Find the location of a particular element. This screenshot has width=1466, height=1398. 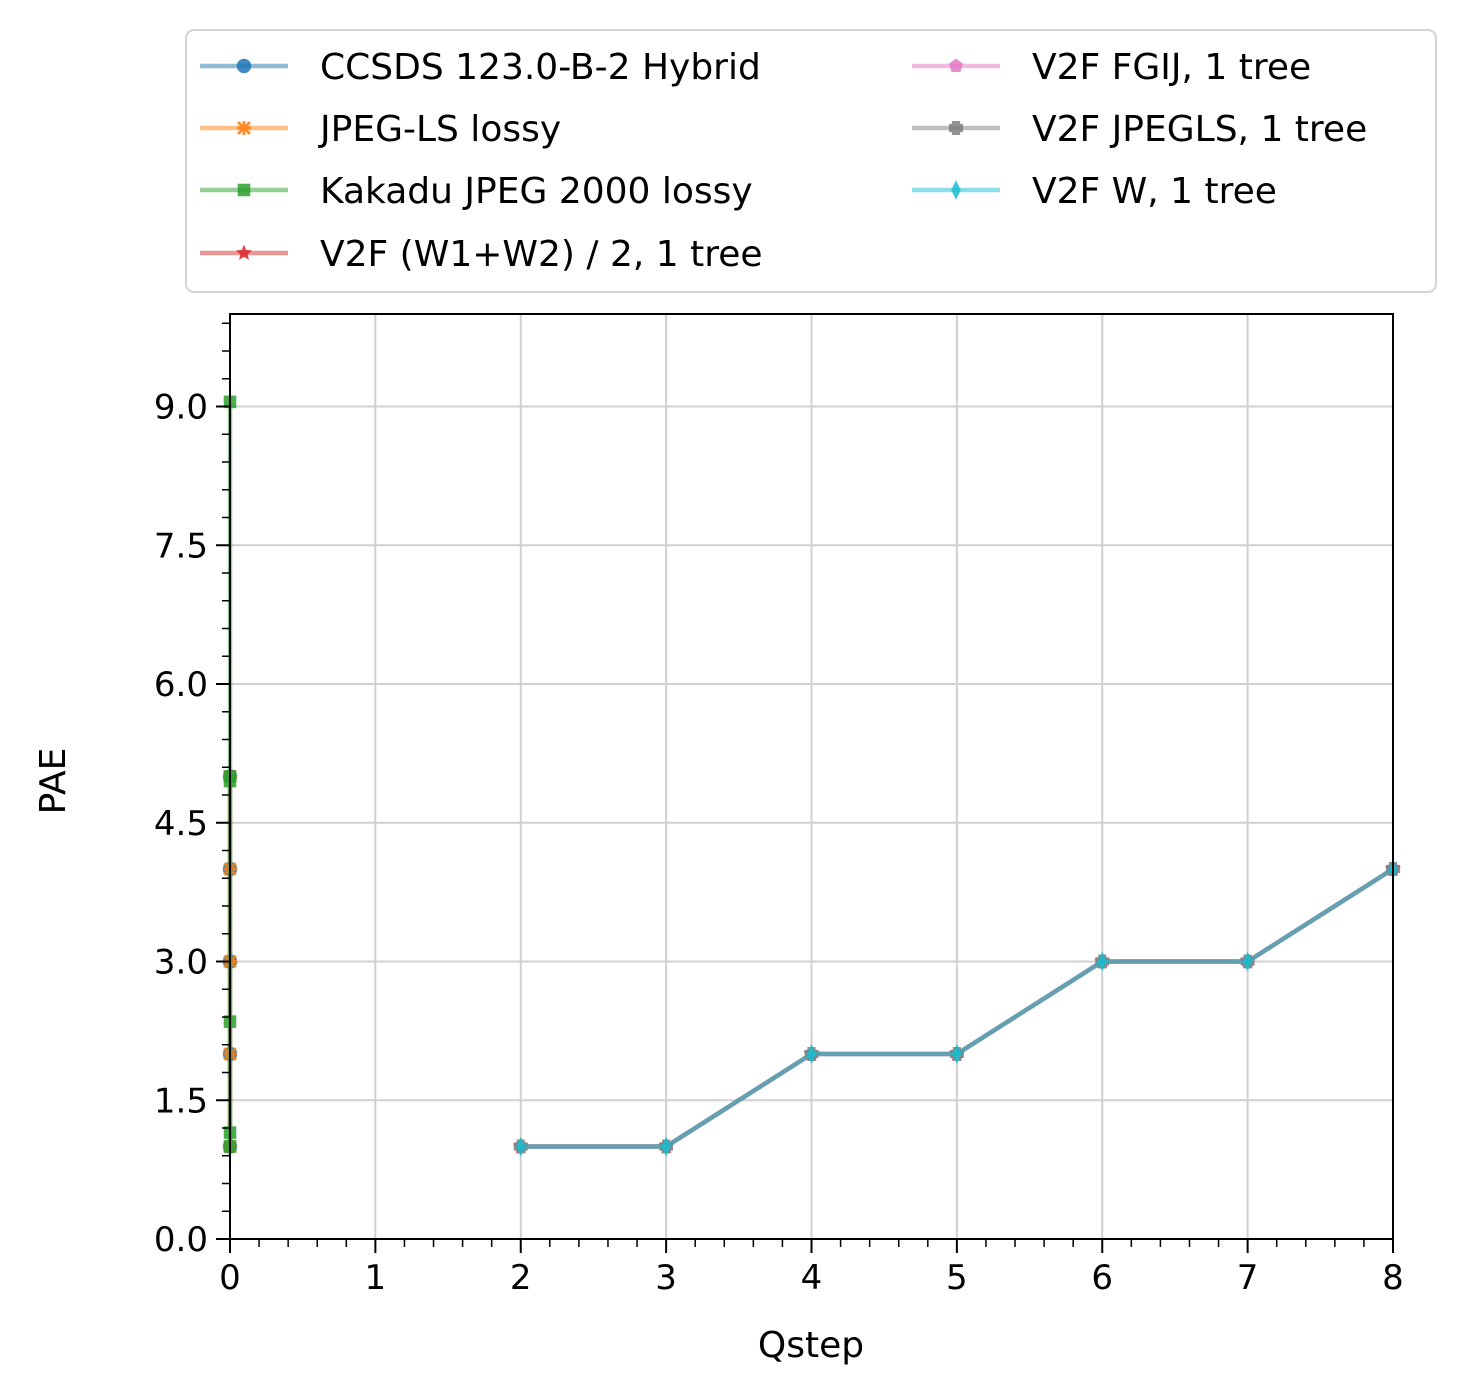

x-tick-label: 1 is located at coordinates (376, 1278).